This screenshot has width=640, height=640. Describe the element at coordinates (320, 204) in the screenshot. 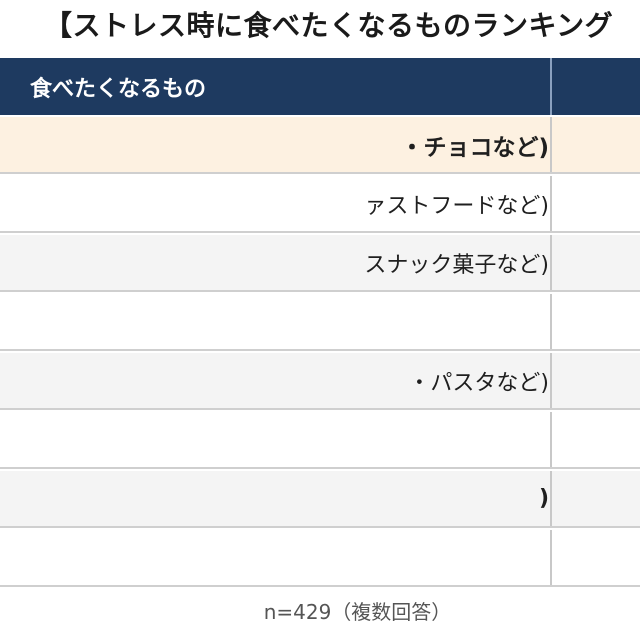

I see `table-row: ァストフードなど) 1` at that location.